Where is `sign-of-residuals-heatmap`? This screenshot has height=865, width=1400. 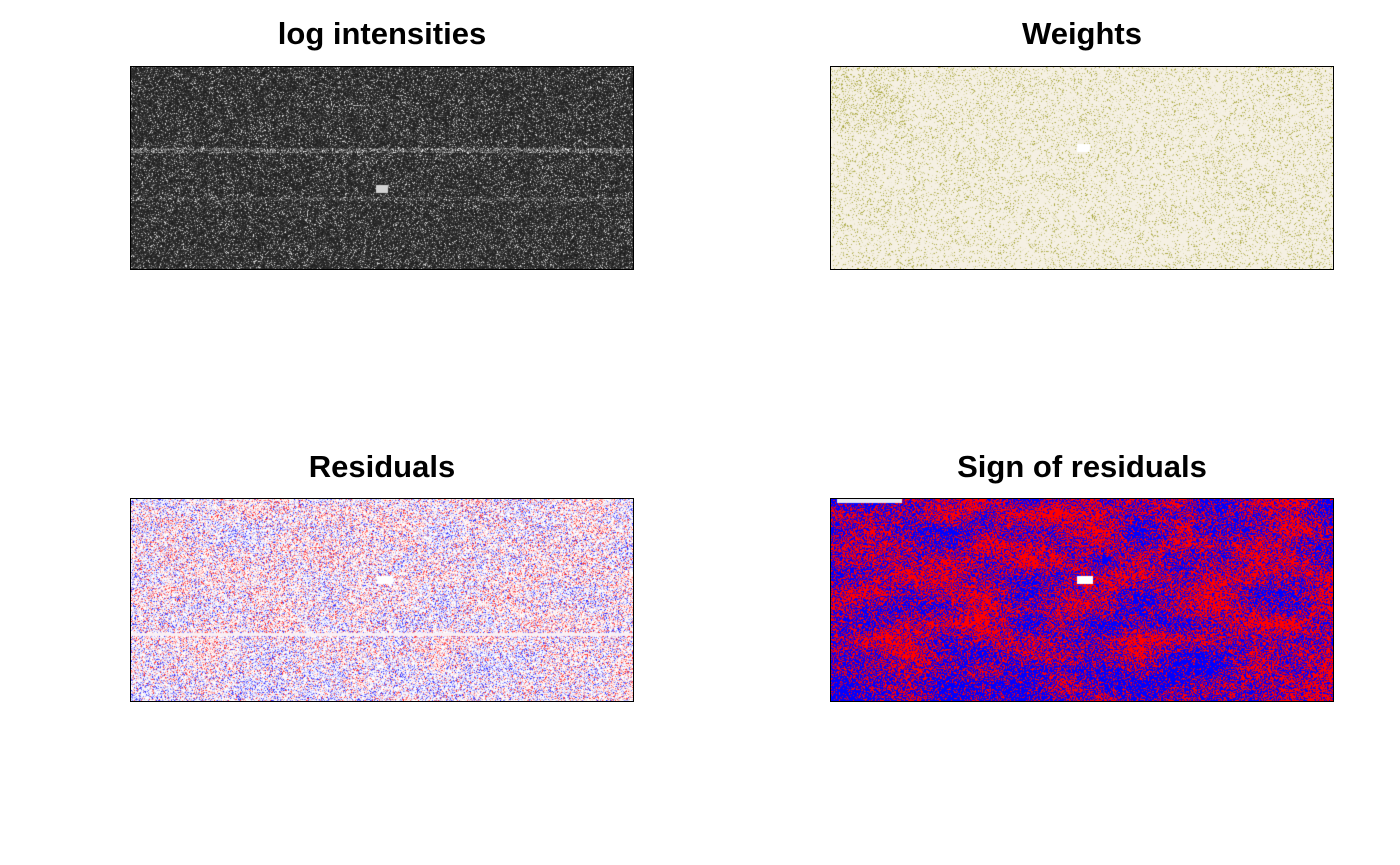
sign-of-residuals-heatmap is located at coordinates (1082, 600).